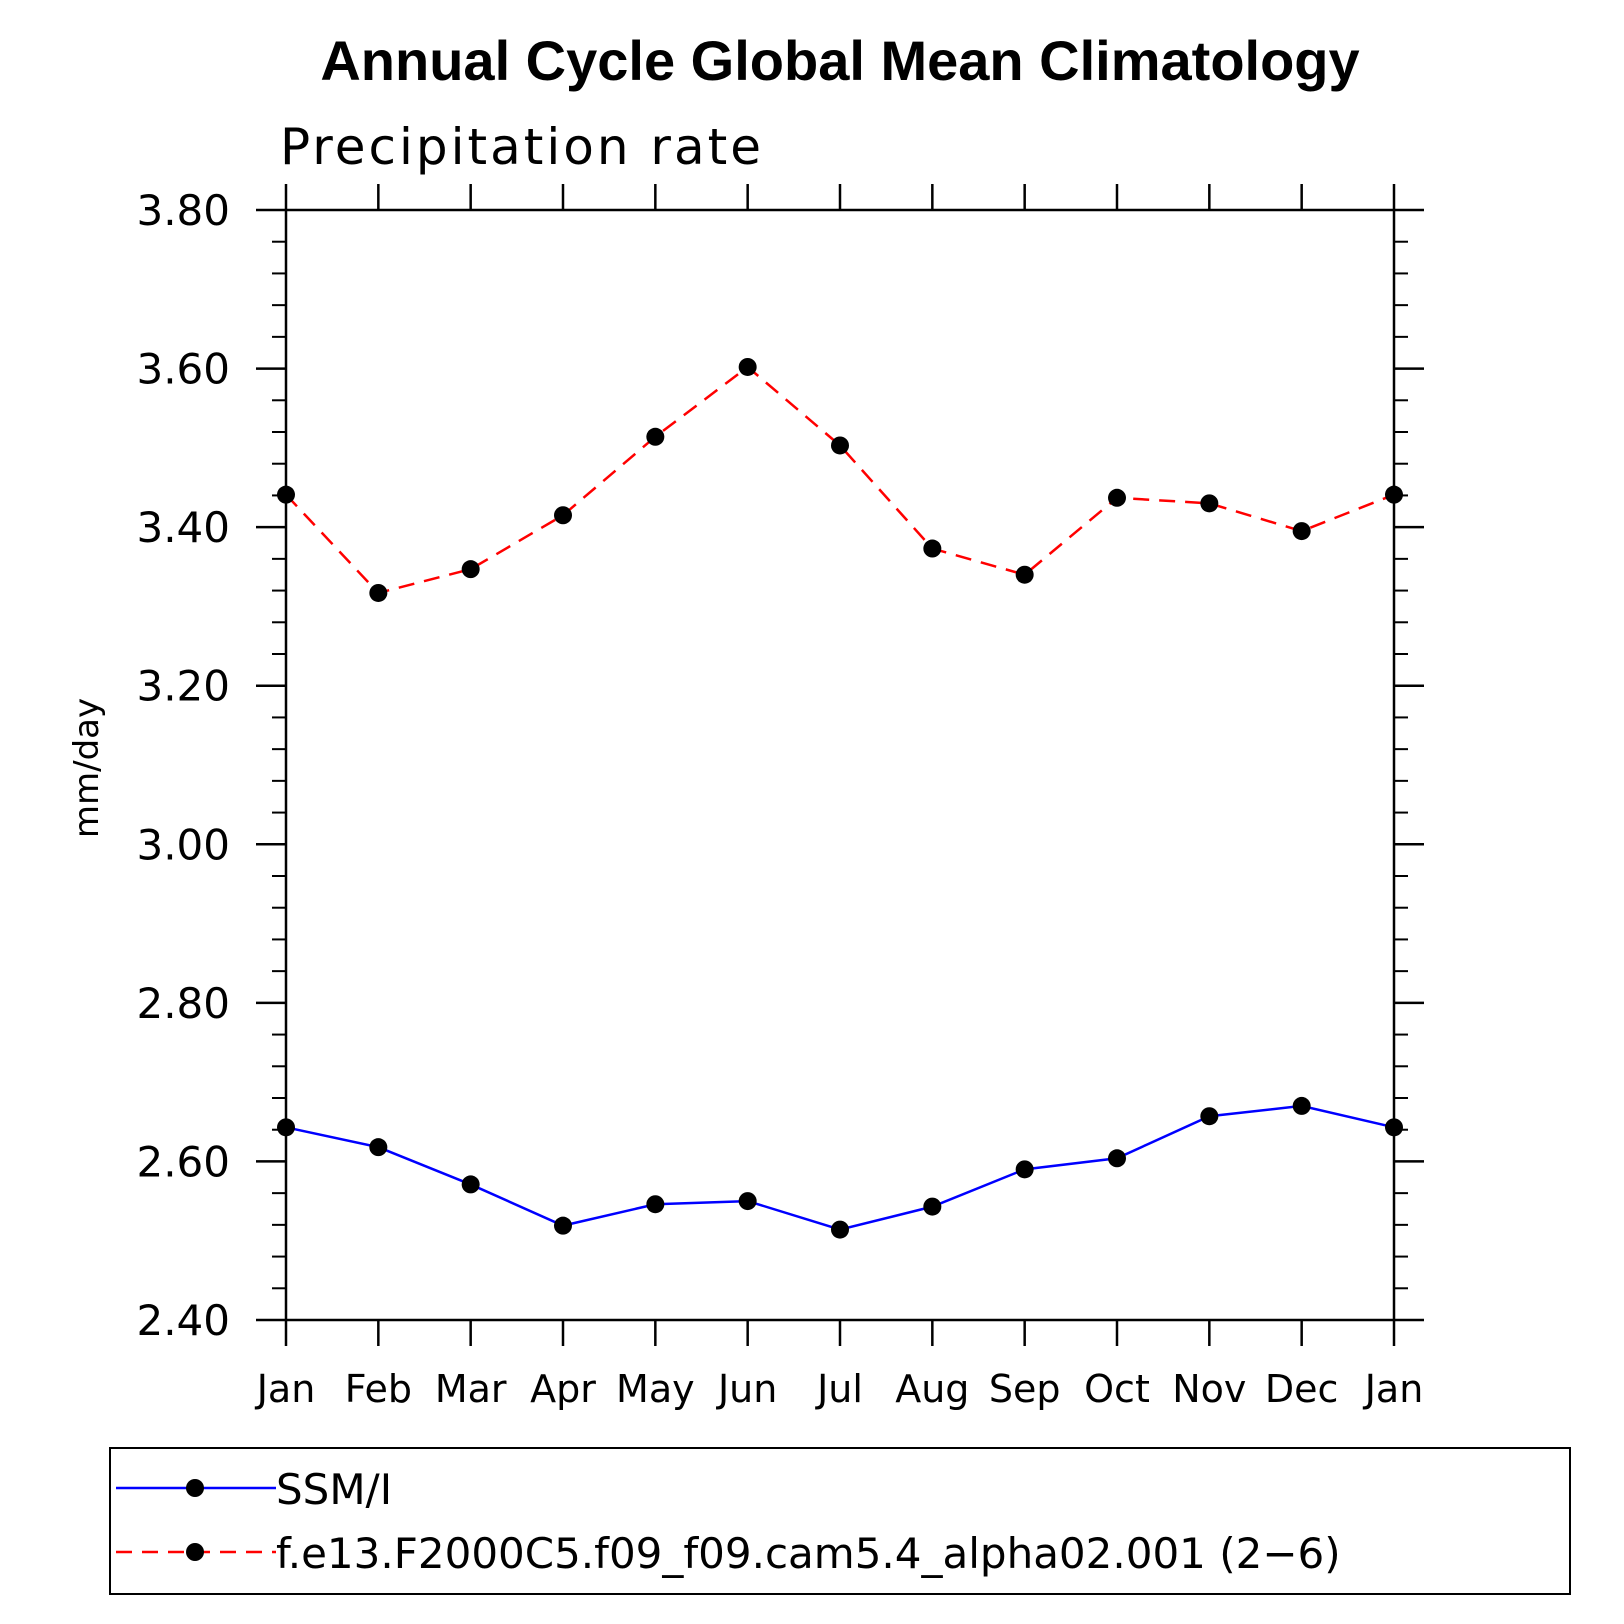 The height and width of the screenshot is (1624, 1624). I want to click on y-tick-label: 3.00, so click(183, 844).